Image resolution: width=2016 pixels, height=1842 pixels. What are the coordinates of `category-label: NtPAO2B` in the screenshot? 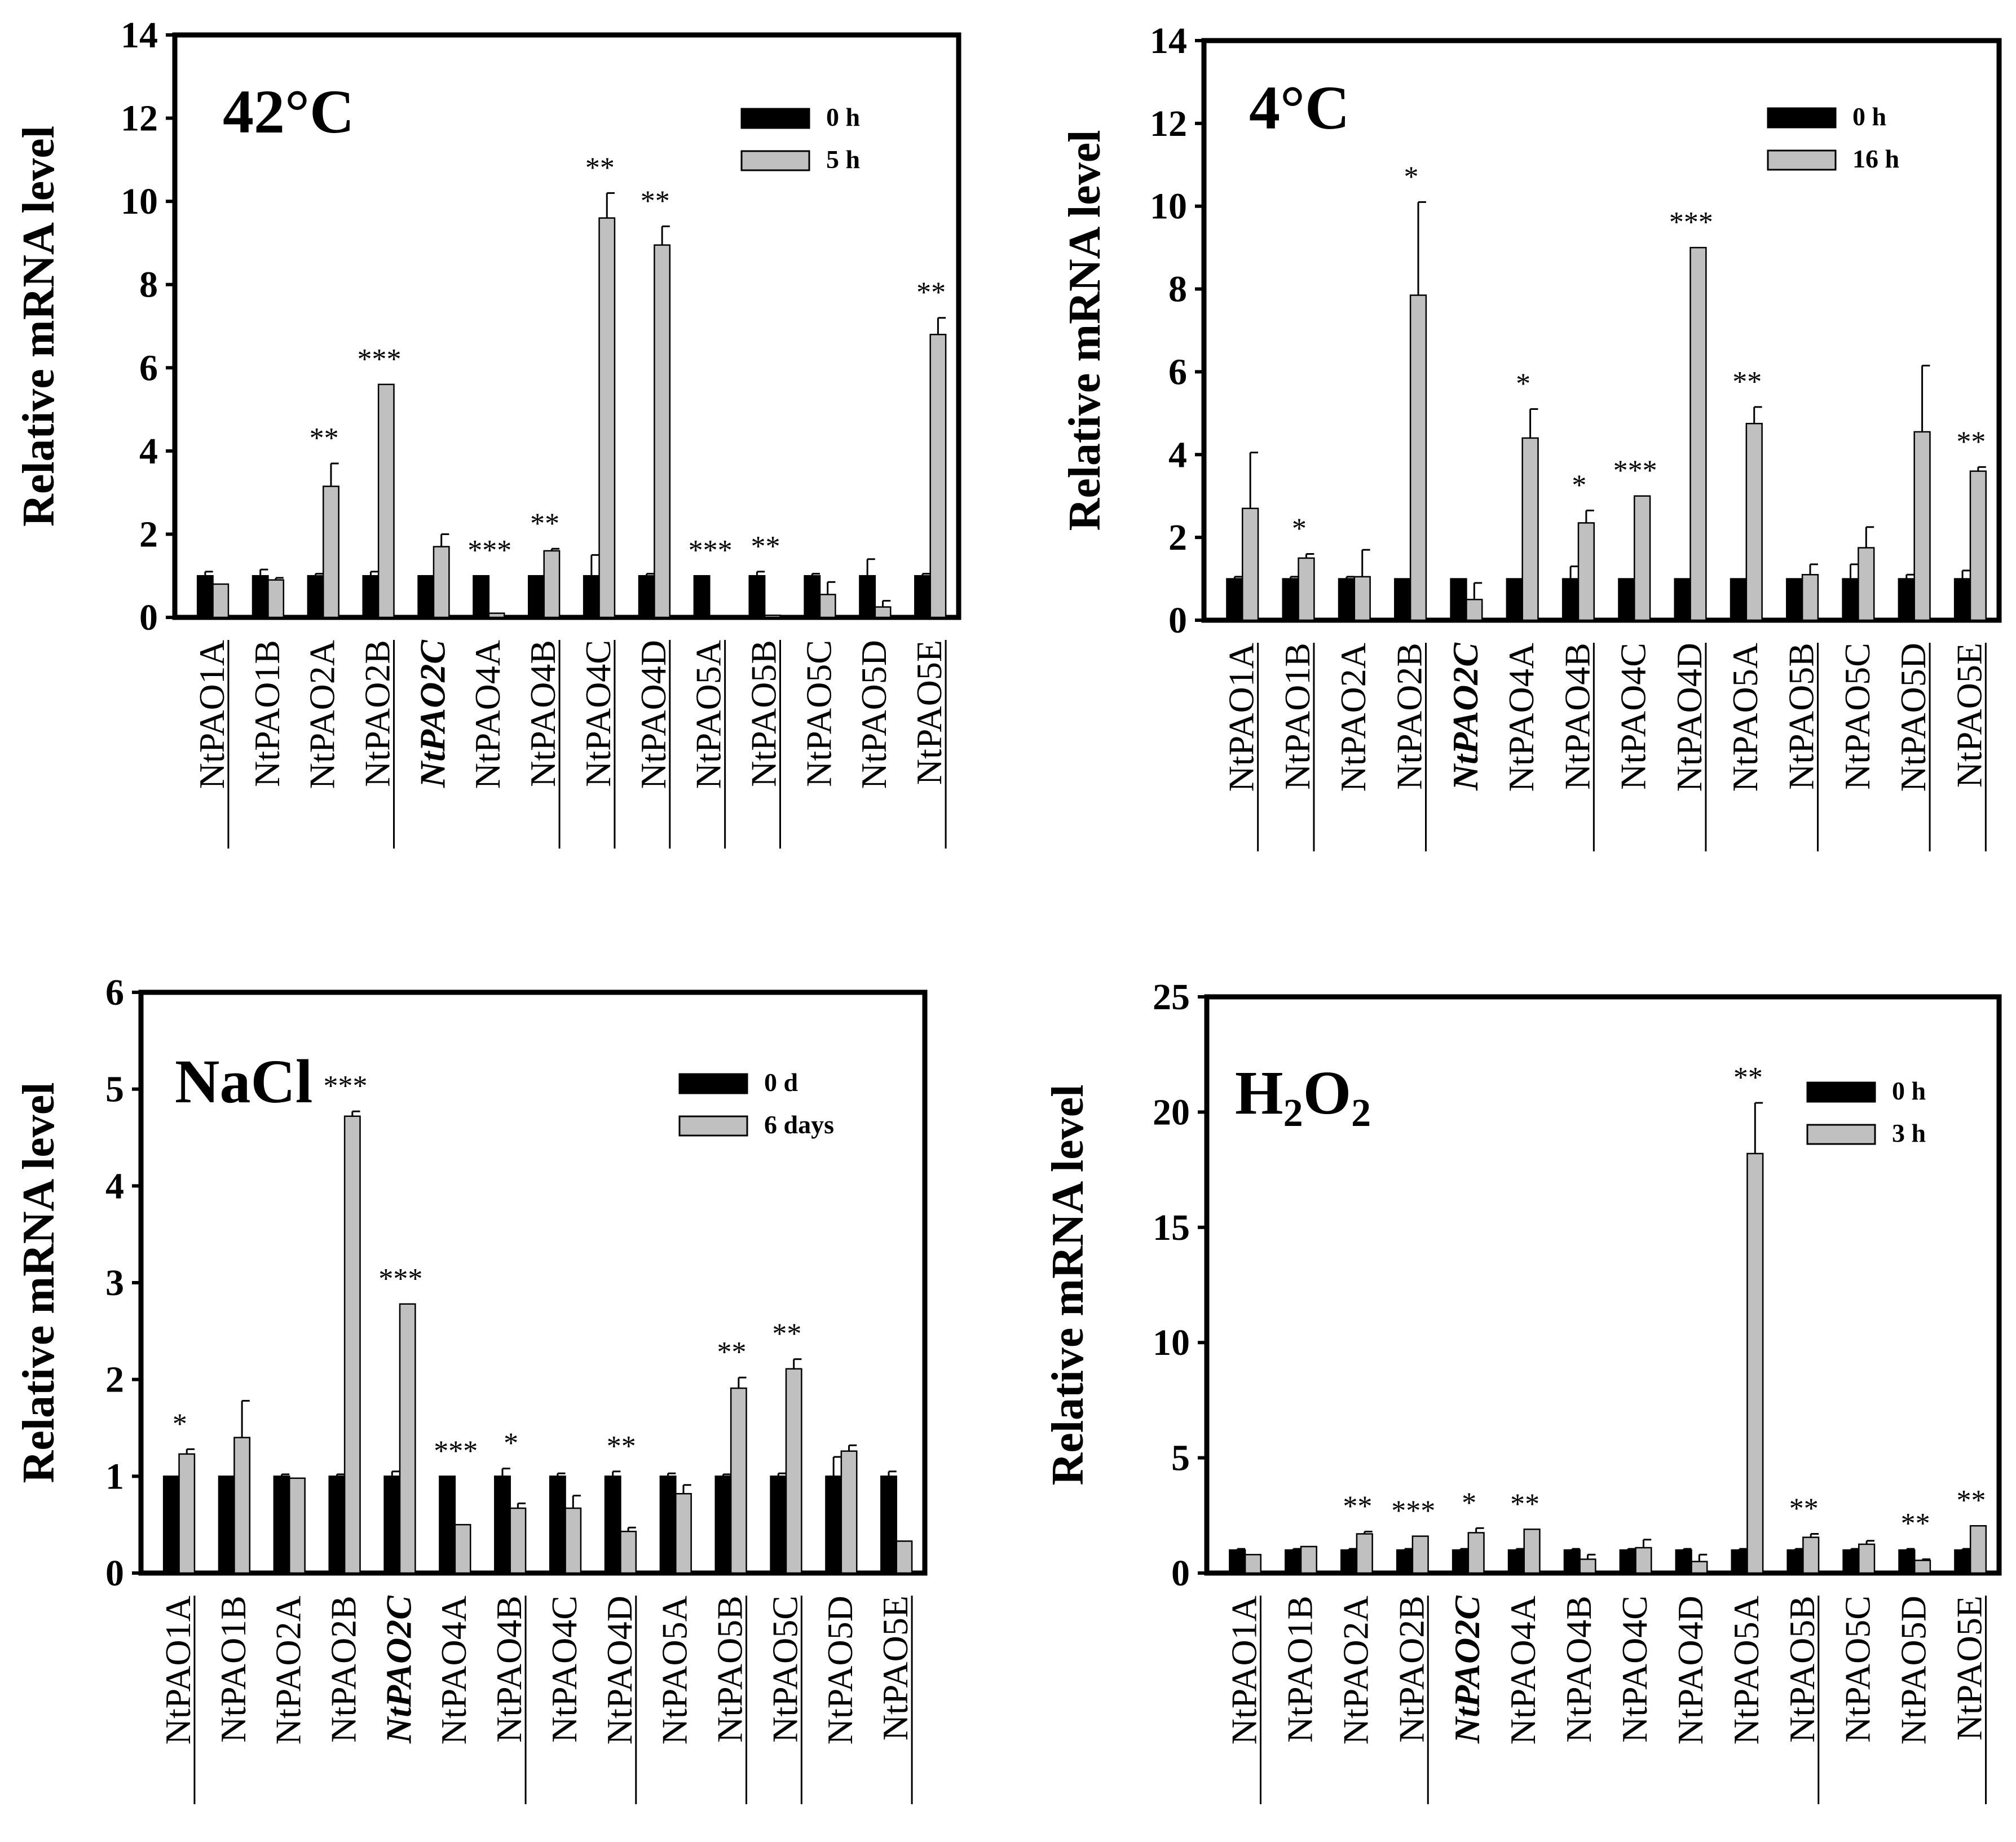 It's located at (1411, 1669).